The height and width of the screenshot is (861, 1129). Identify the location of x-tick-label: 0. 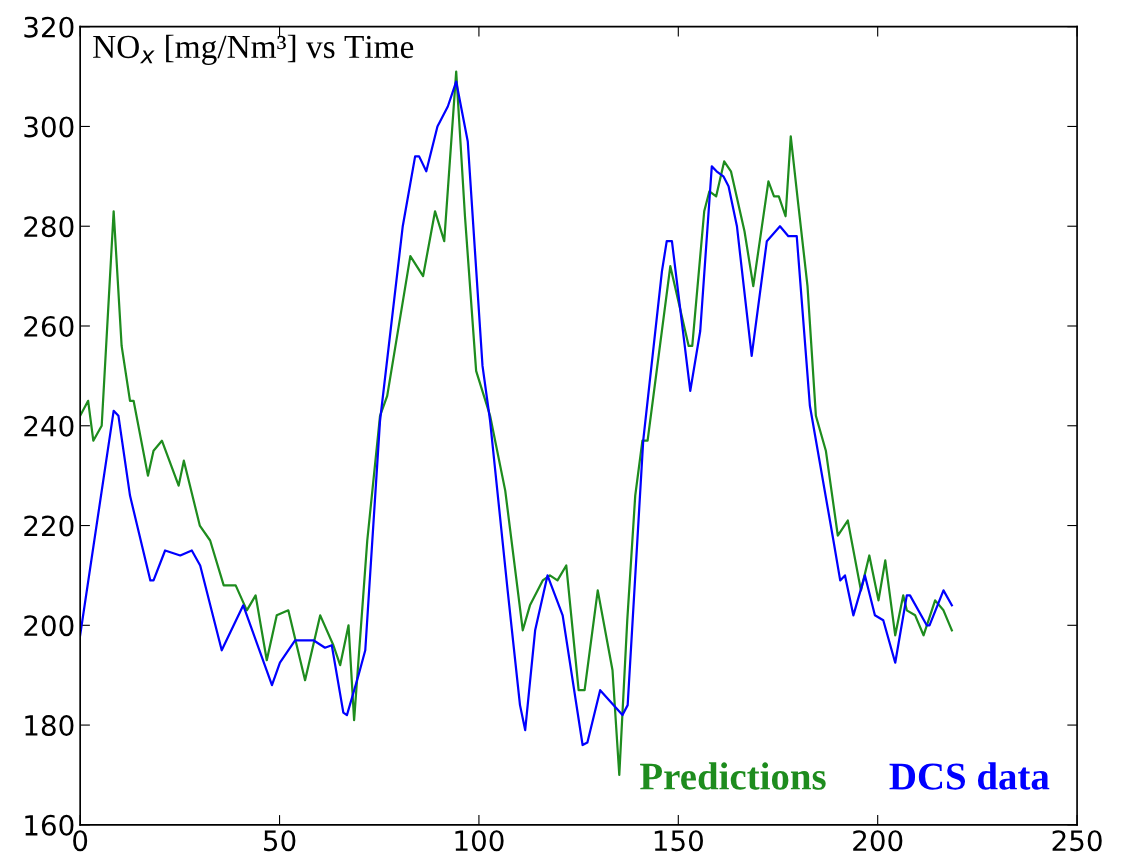
(80, 841).